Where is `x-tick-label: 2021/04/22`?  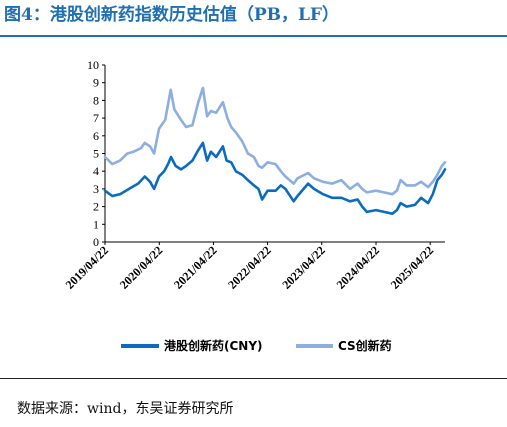
x-tick-label: 2021/04/22 is located at coordinates (195, 267).